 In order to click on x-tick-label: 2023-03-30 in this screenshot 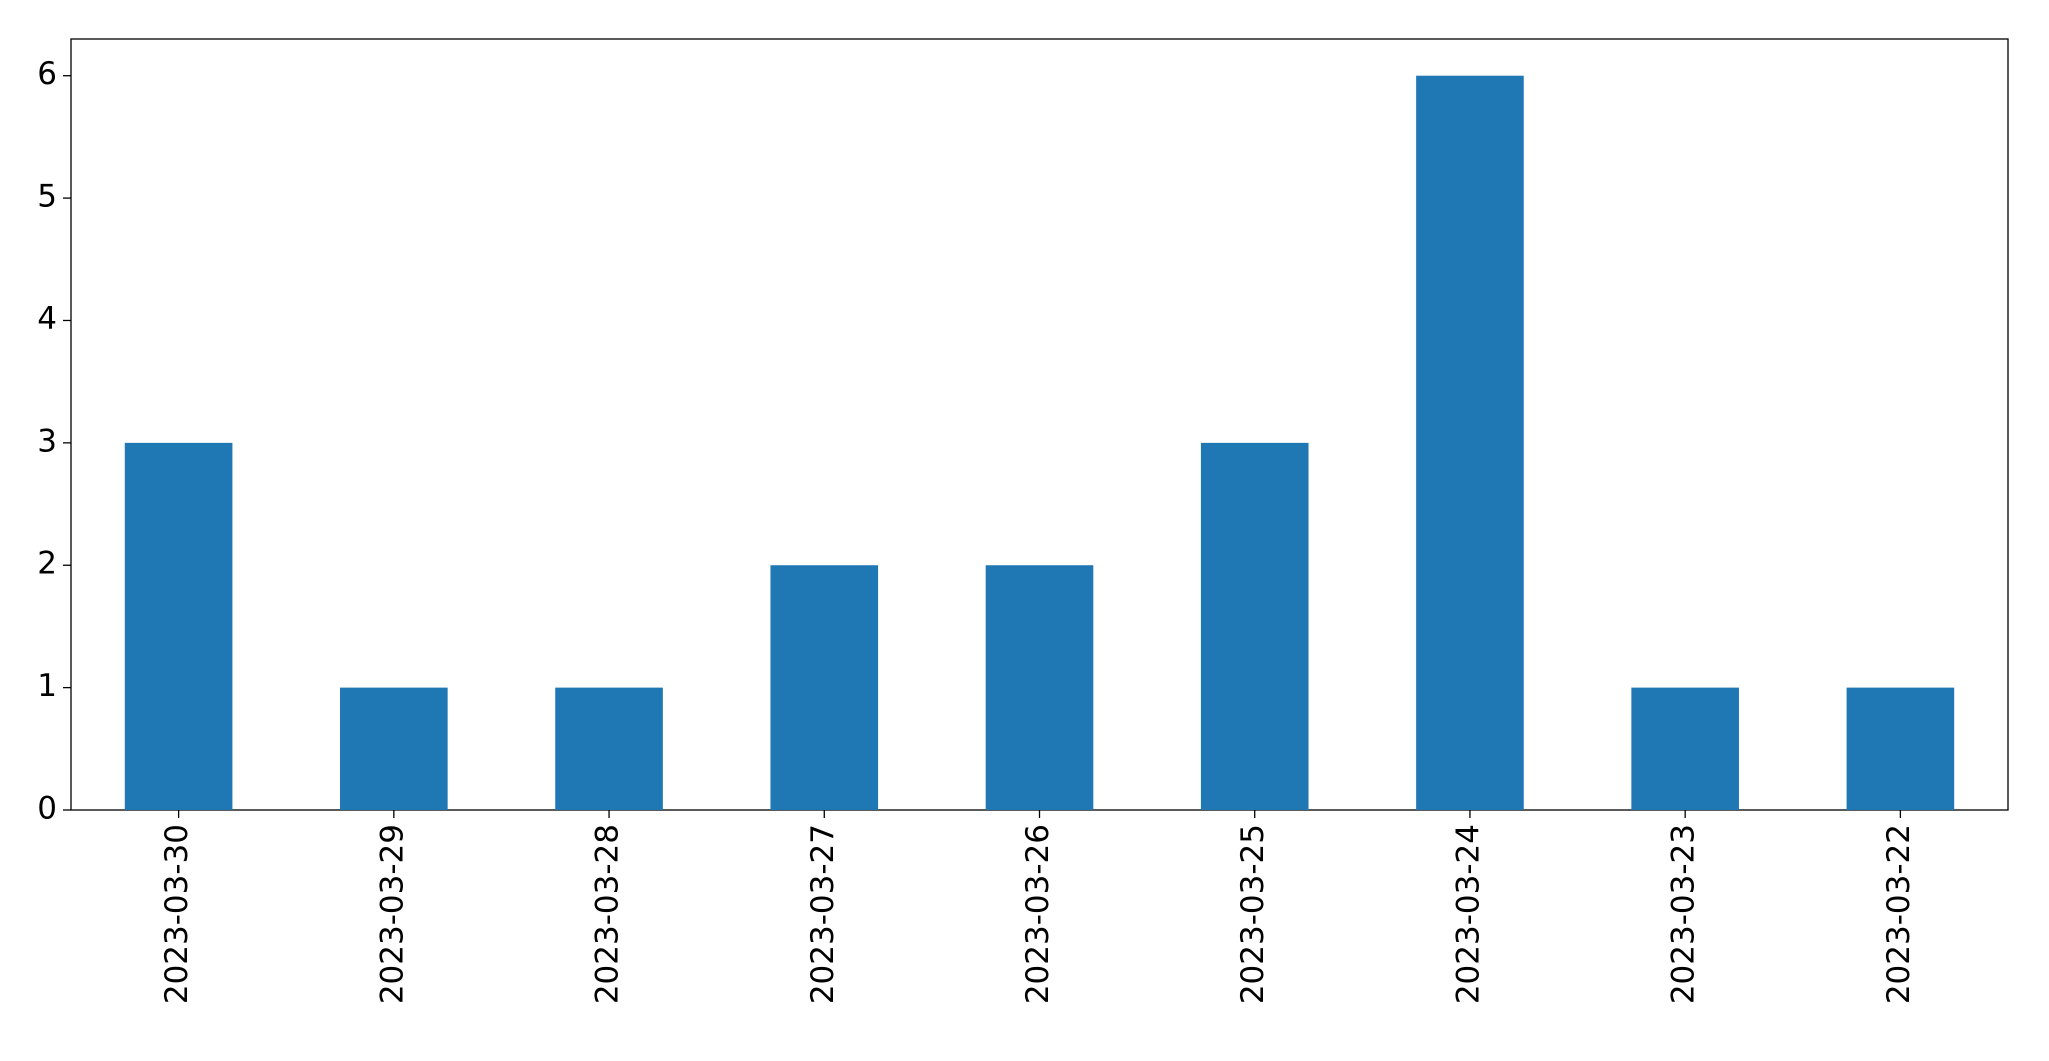, I will do `click(177, 914)`.